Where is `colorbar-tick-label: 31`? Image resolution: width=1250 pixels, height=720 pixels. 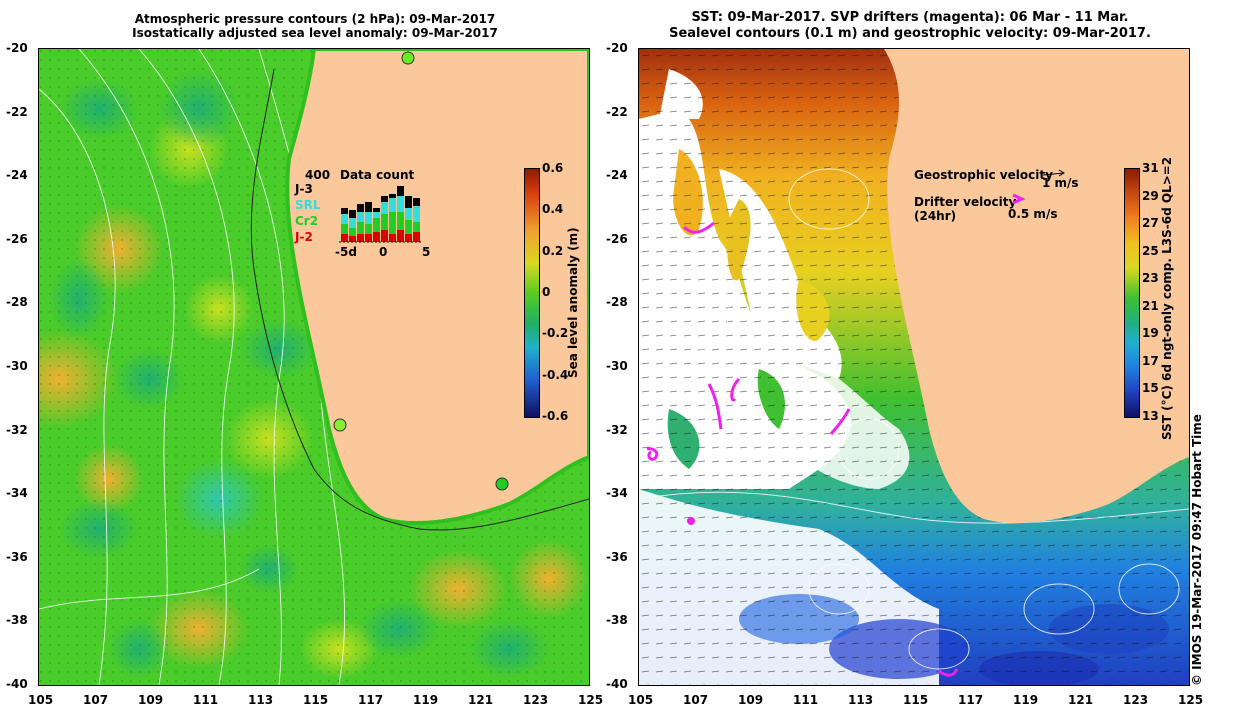
colorbar-tick-label: 31 is located at coordinates (1150, 168).